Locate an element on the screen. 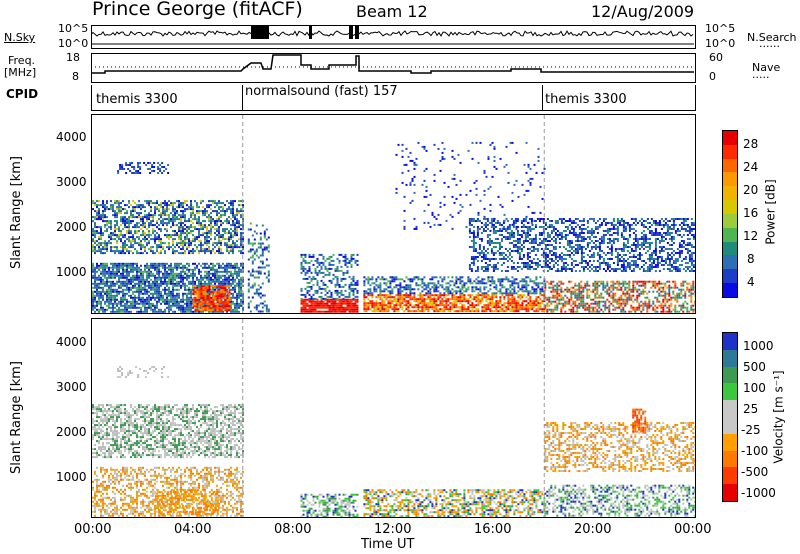 This screenshot has height=554, width=800. cpid-label: CPID is located at coordinates (22, 94).